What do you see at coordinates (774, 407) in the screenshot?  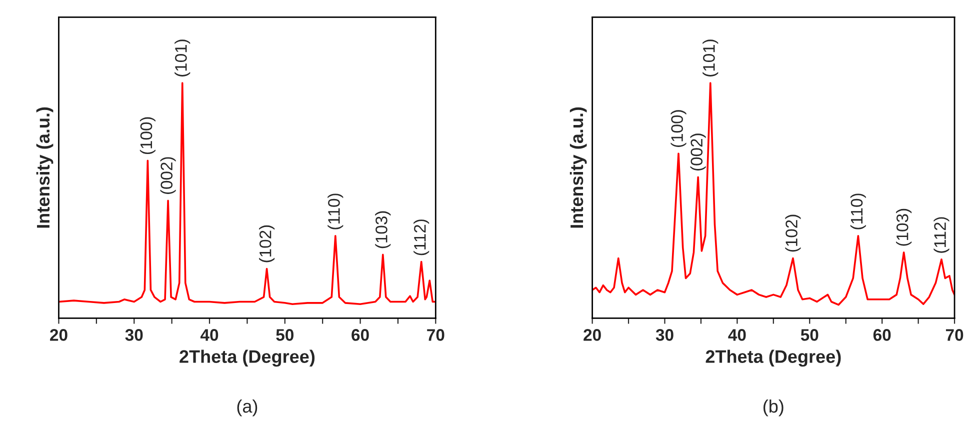 I see `text: (b)` at bounding box center [774, 407].